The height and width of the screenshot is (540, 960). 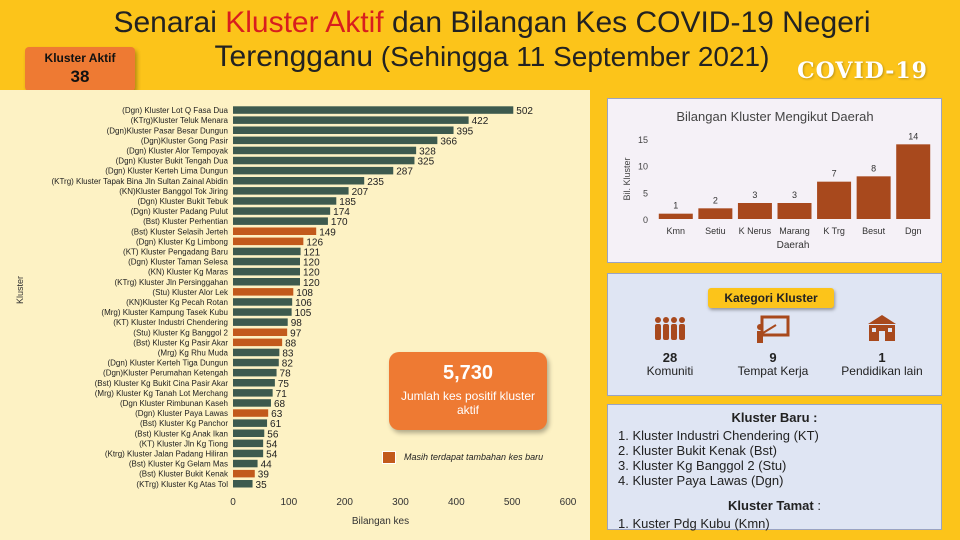 What do you see at coordinates (375, 182) in the screenshot?
I see `data-label: 235` at bounding box center [375, 182].